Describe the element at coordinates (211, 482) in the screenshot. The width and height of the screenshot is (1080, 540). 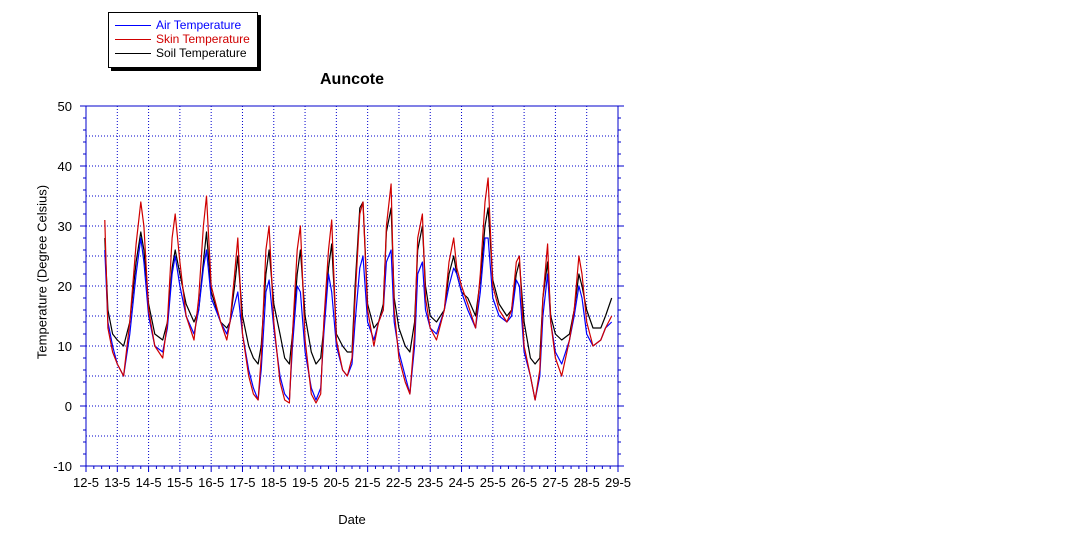
I see `x-tick-label: 16-5` at that location.